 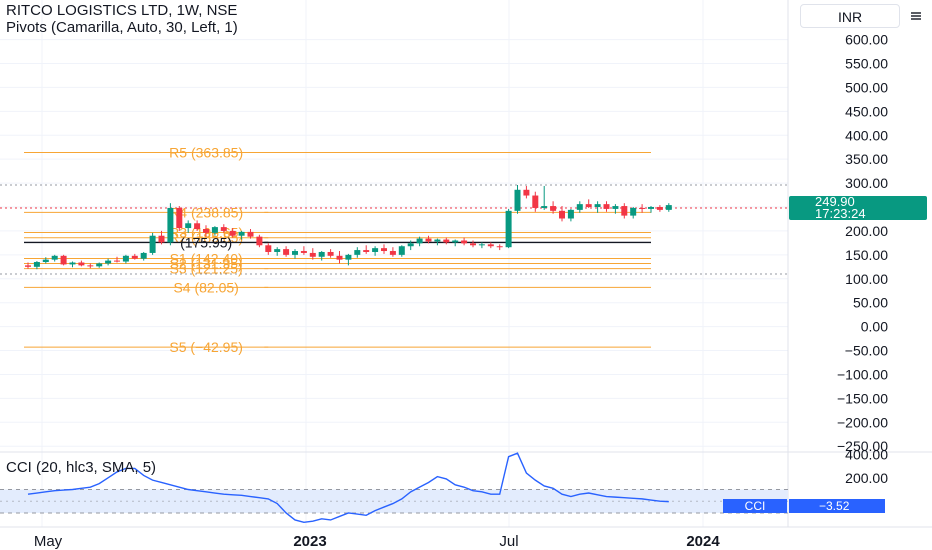 What do you see at coordinates (206, 212) in the screenshot?
I see `pivot-label-r4: R4 (238.85)` at bounding box center [206, 212].